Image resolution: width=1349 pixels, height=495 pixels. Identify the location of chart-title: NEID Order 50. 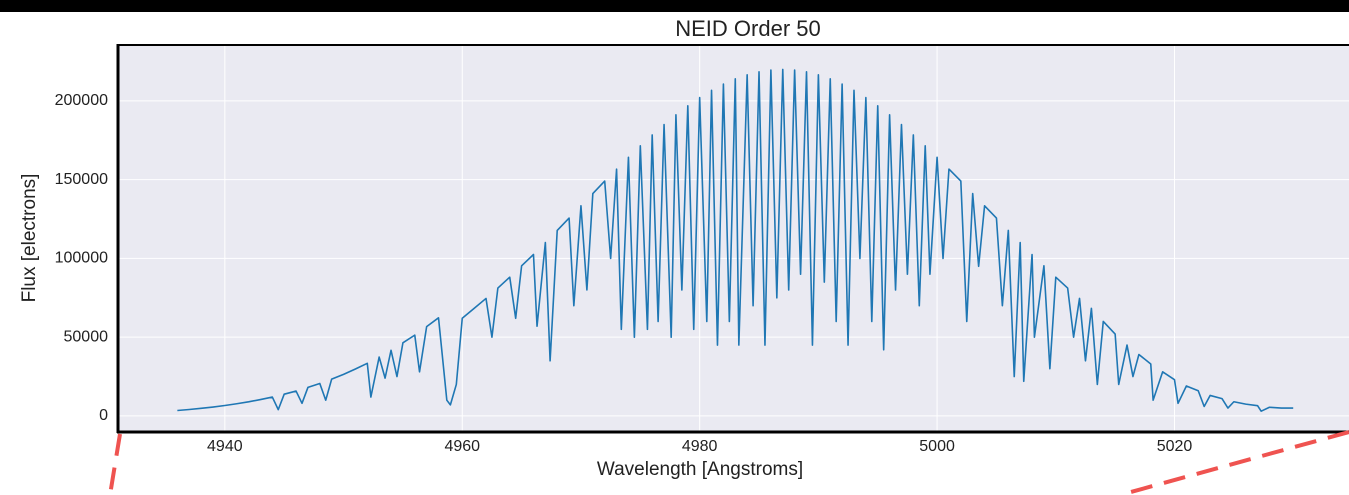
(748, 28).